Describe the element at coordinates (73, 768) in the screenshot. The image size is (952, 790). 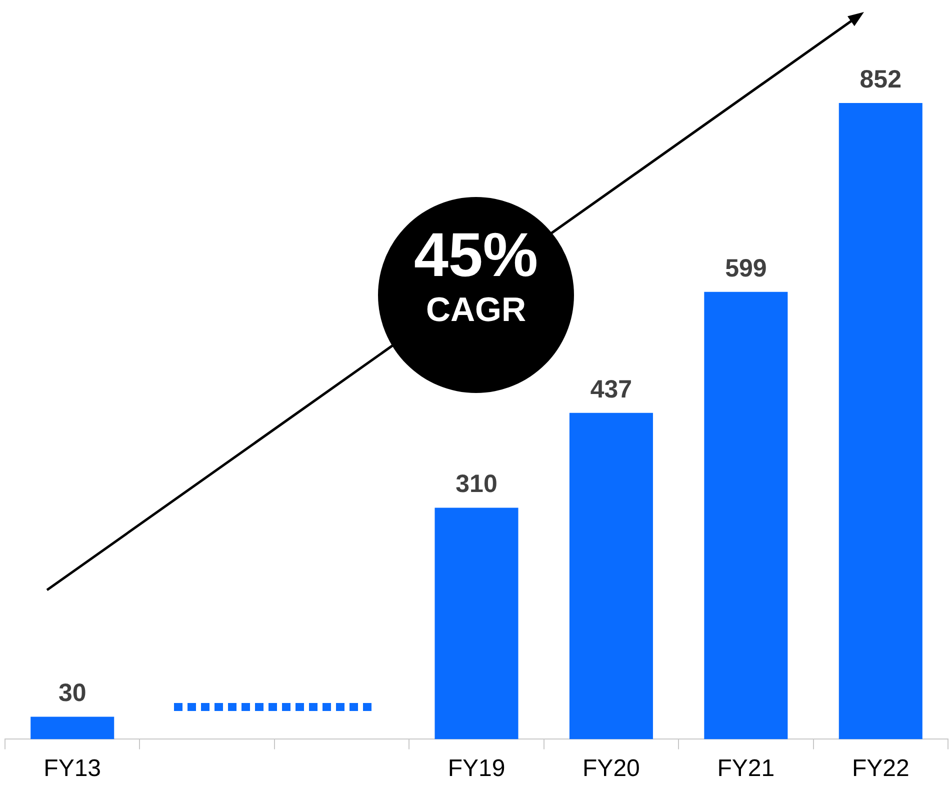
I see `x-tick-label: FY13` at that location.